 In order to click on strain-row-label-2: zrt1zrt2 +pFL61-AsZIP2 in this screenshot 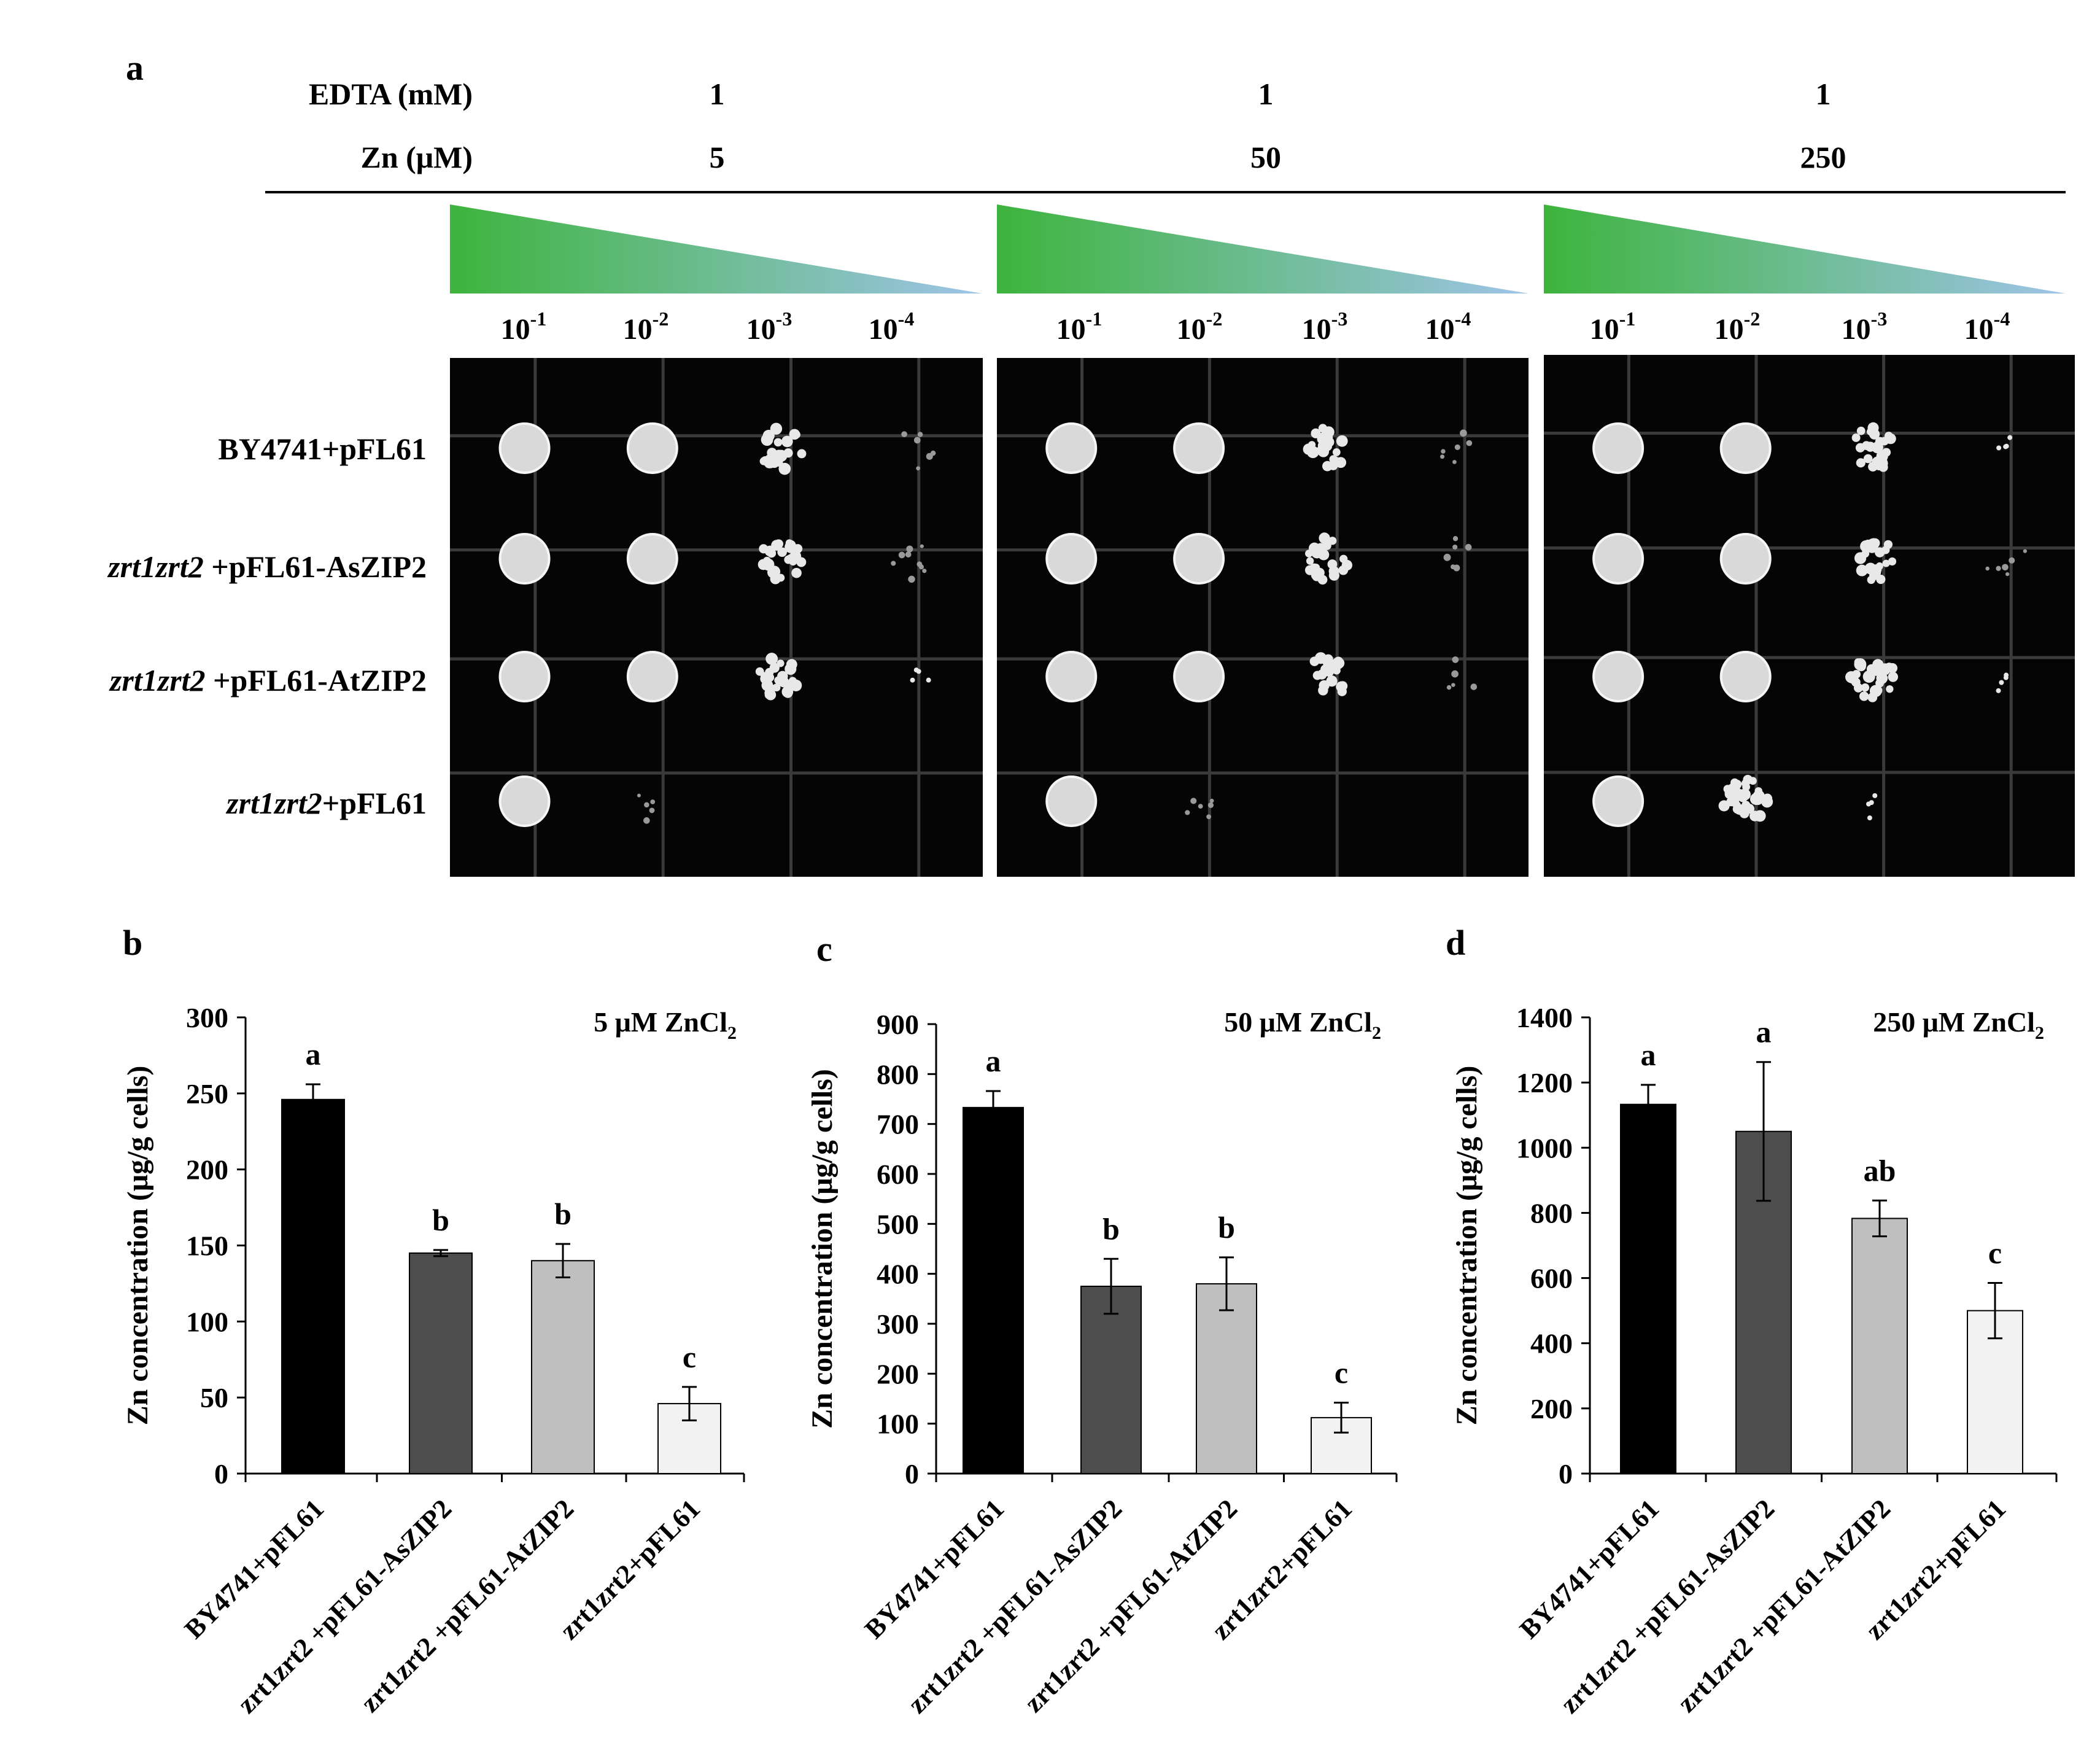, I will do `click(267, 567)`.